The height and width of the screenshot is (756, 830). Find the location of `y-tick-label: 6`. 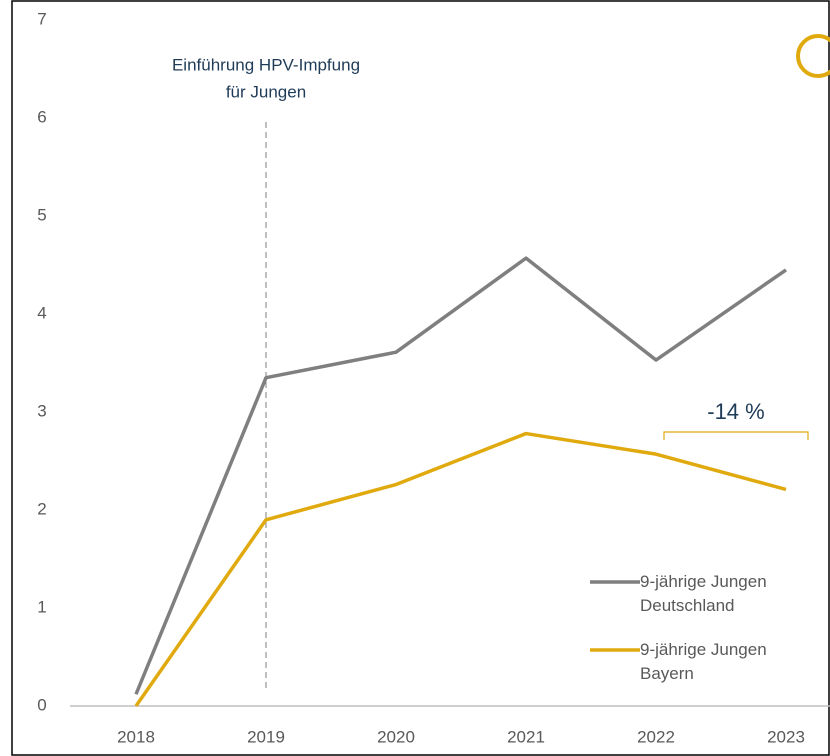

y-tick-label: 6 is located at coordinates (41, 116).